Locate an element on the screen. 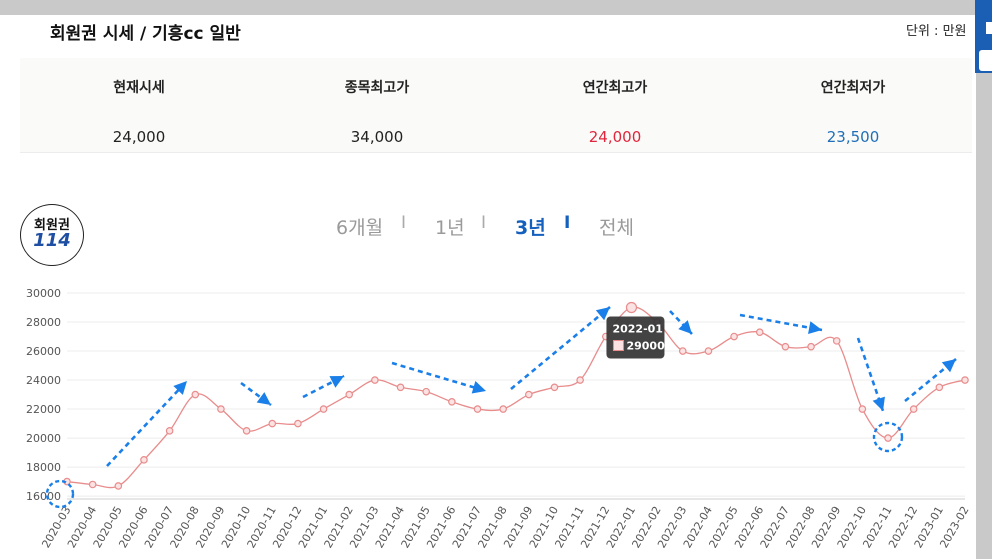 The height and width of the screenshot is (559, 992). summary-all-time-high: 종목최고가 34,000 is located at coordinates (377, 105).